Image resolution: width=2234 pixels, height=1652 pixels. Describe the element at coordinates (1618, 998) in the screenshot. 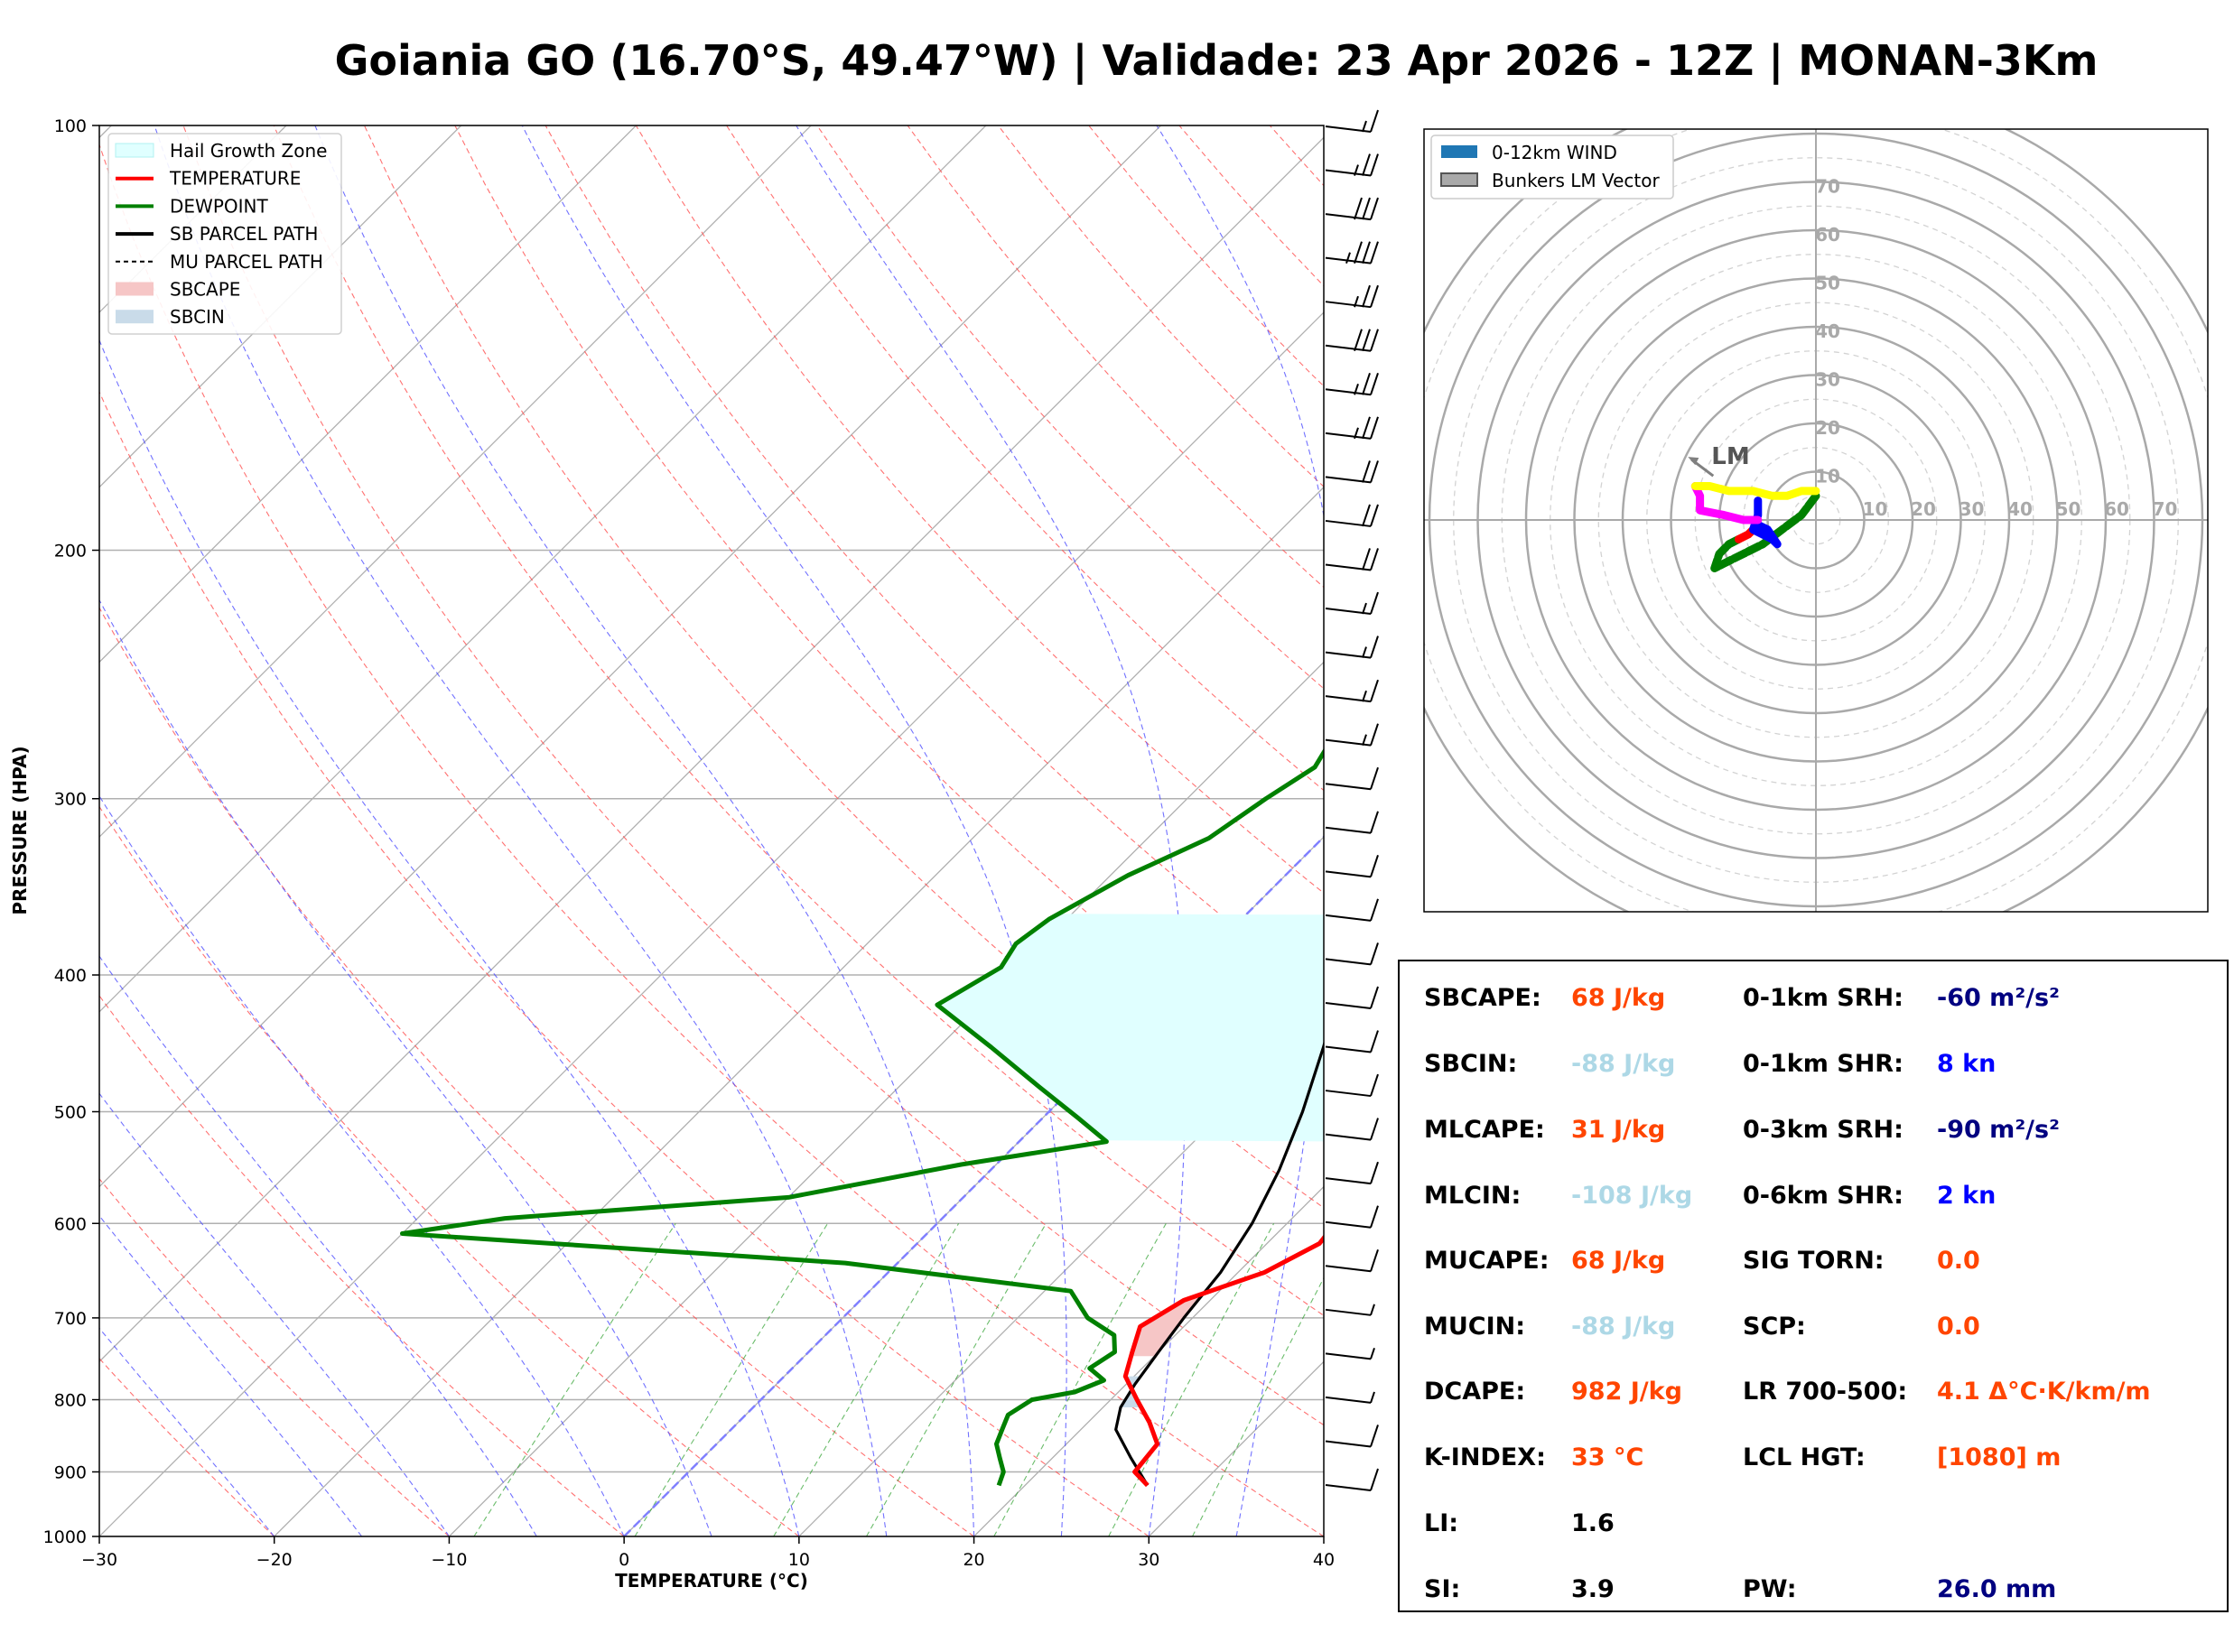

I see `stat-value: 68 J/kg` at that location.